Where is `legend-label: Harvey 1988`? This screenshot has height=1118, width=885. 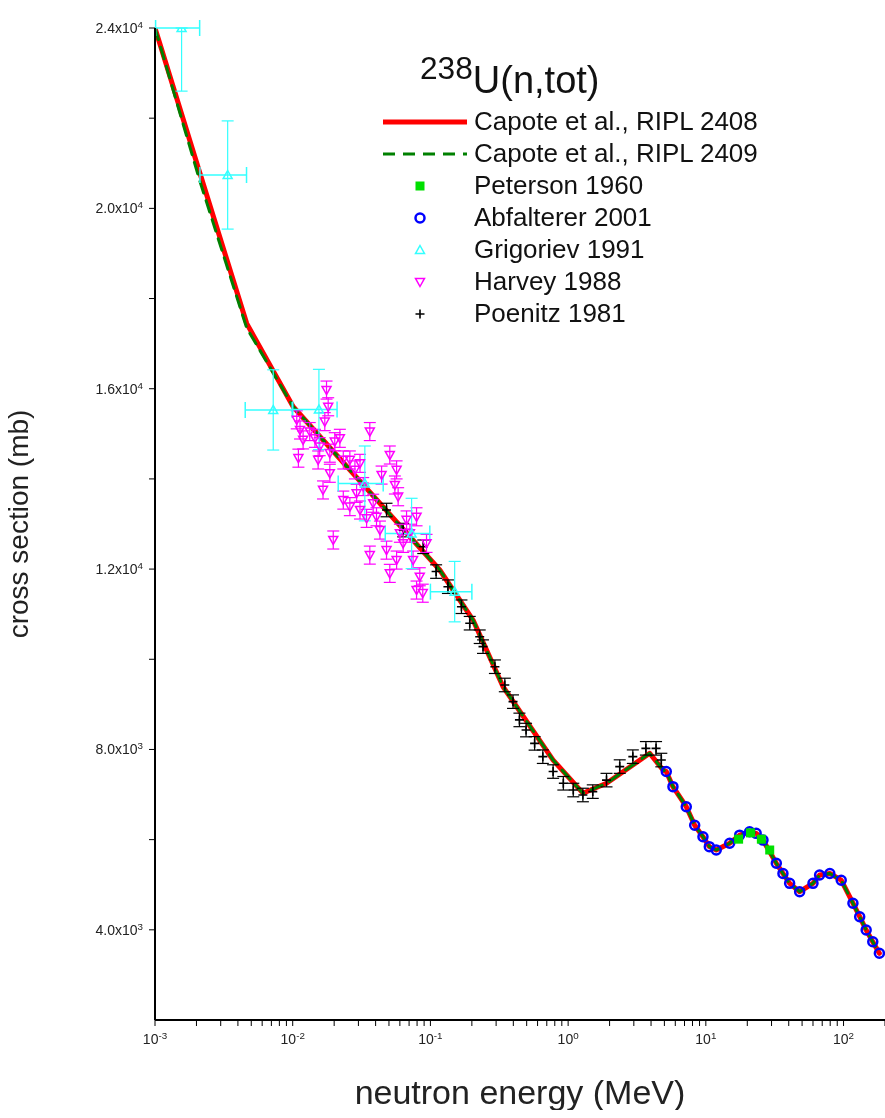 legend-label: Harvey 1988 is located at coordinates (548, 282).